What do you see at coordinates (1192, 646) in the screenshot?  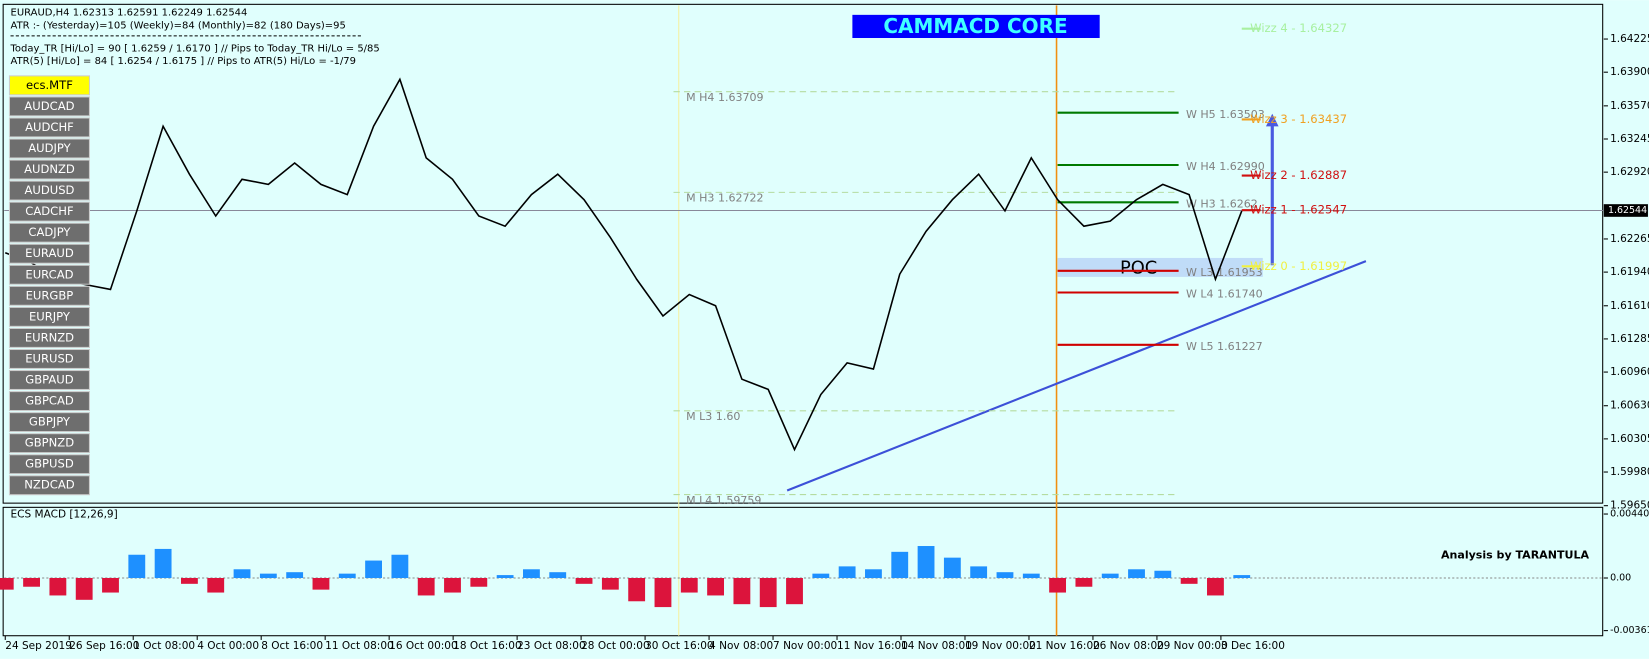 I see `x-tick-label: 29 Nov 00:00` at bounding box center [1192, 646].